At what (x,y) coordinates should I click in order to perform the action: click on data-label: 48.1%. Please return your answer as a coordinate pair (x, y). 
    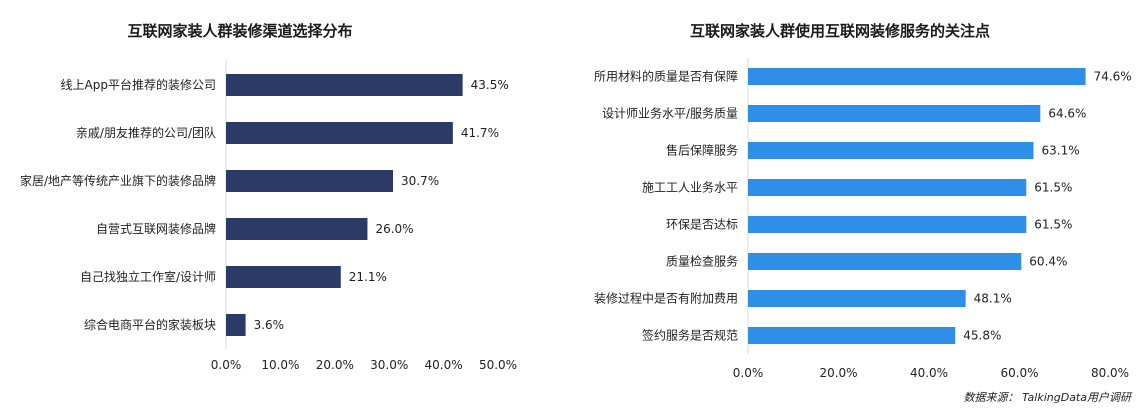
    Looking at the image, I should click on (993, 299).